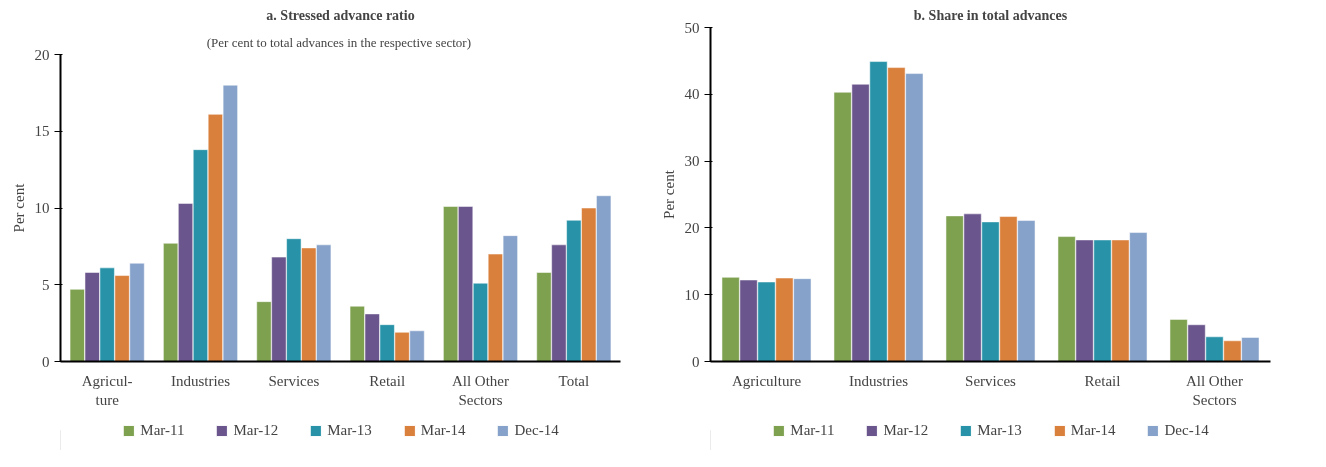 Image resolution: width=1326 pixels, height=467 pixels. I want to click on x-tick-label: Agricul- ture, so click(107, 390).